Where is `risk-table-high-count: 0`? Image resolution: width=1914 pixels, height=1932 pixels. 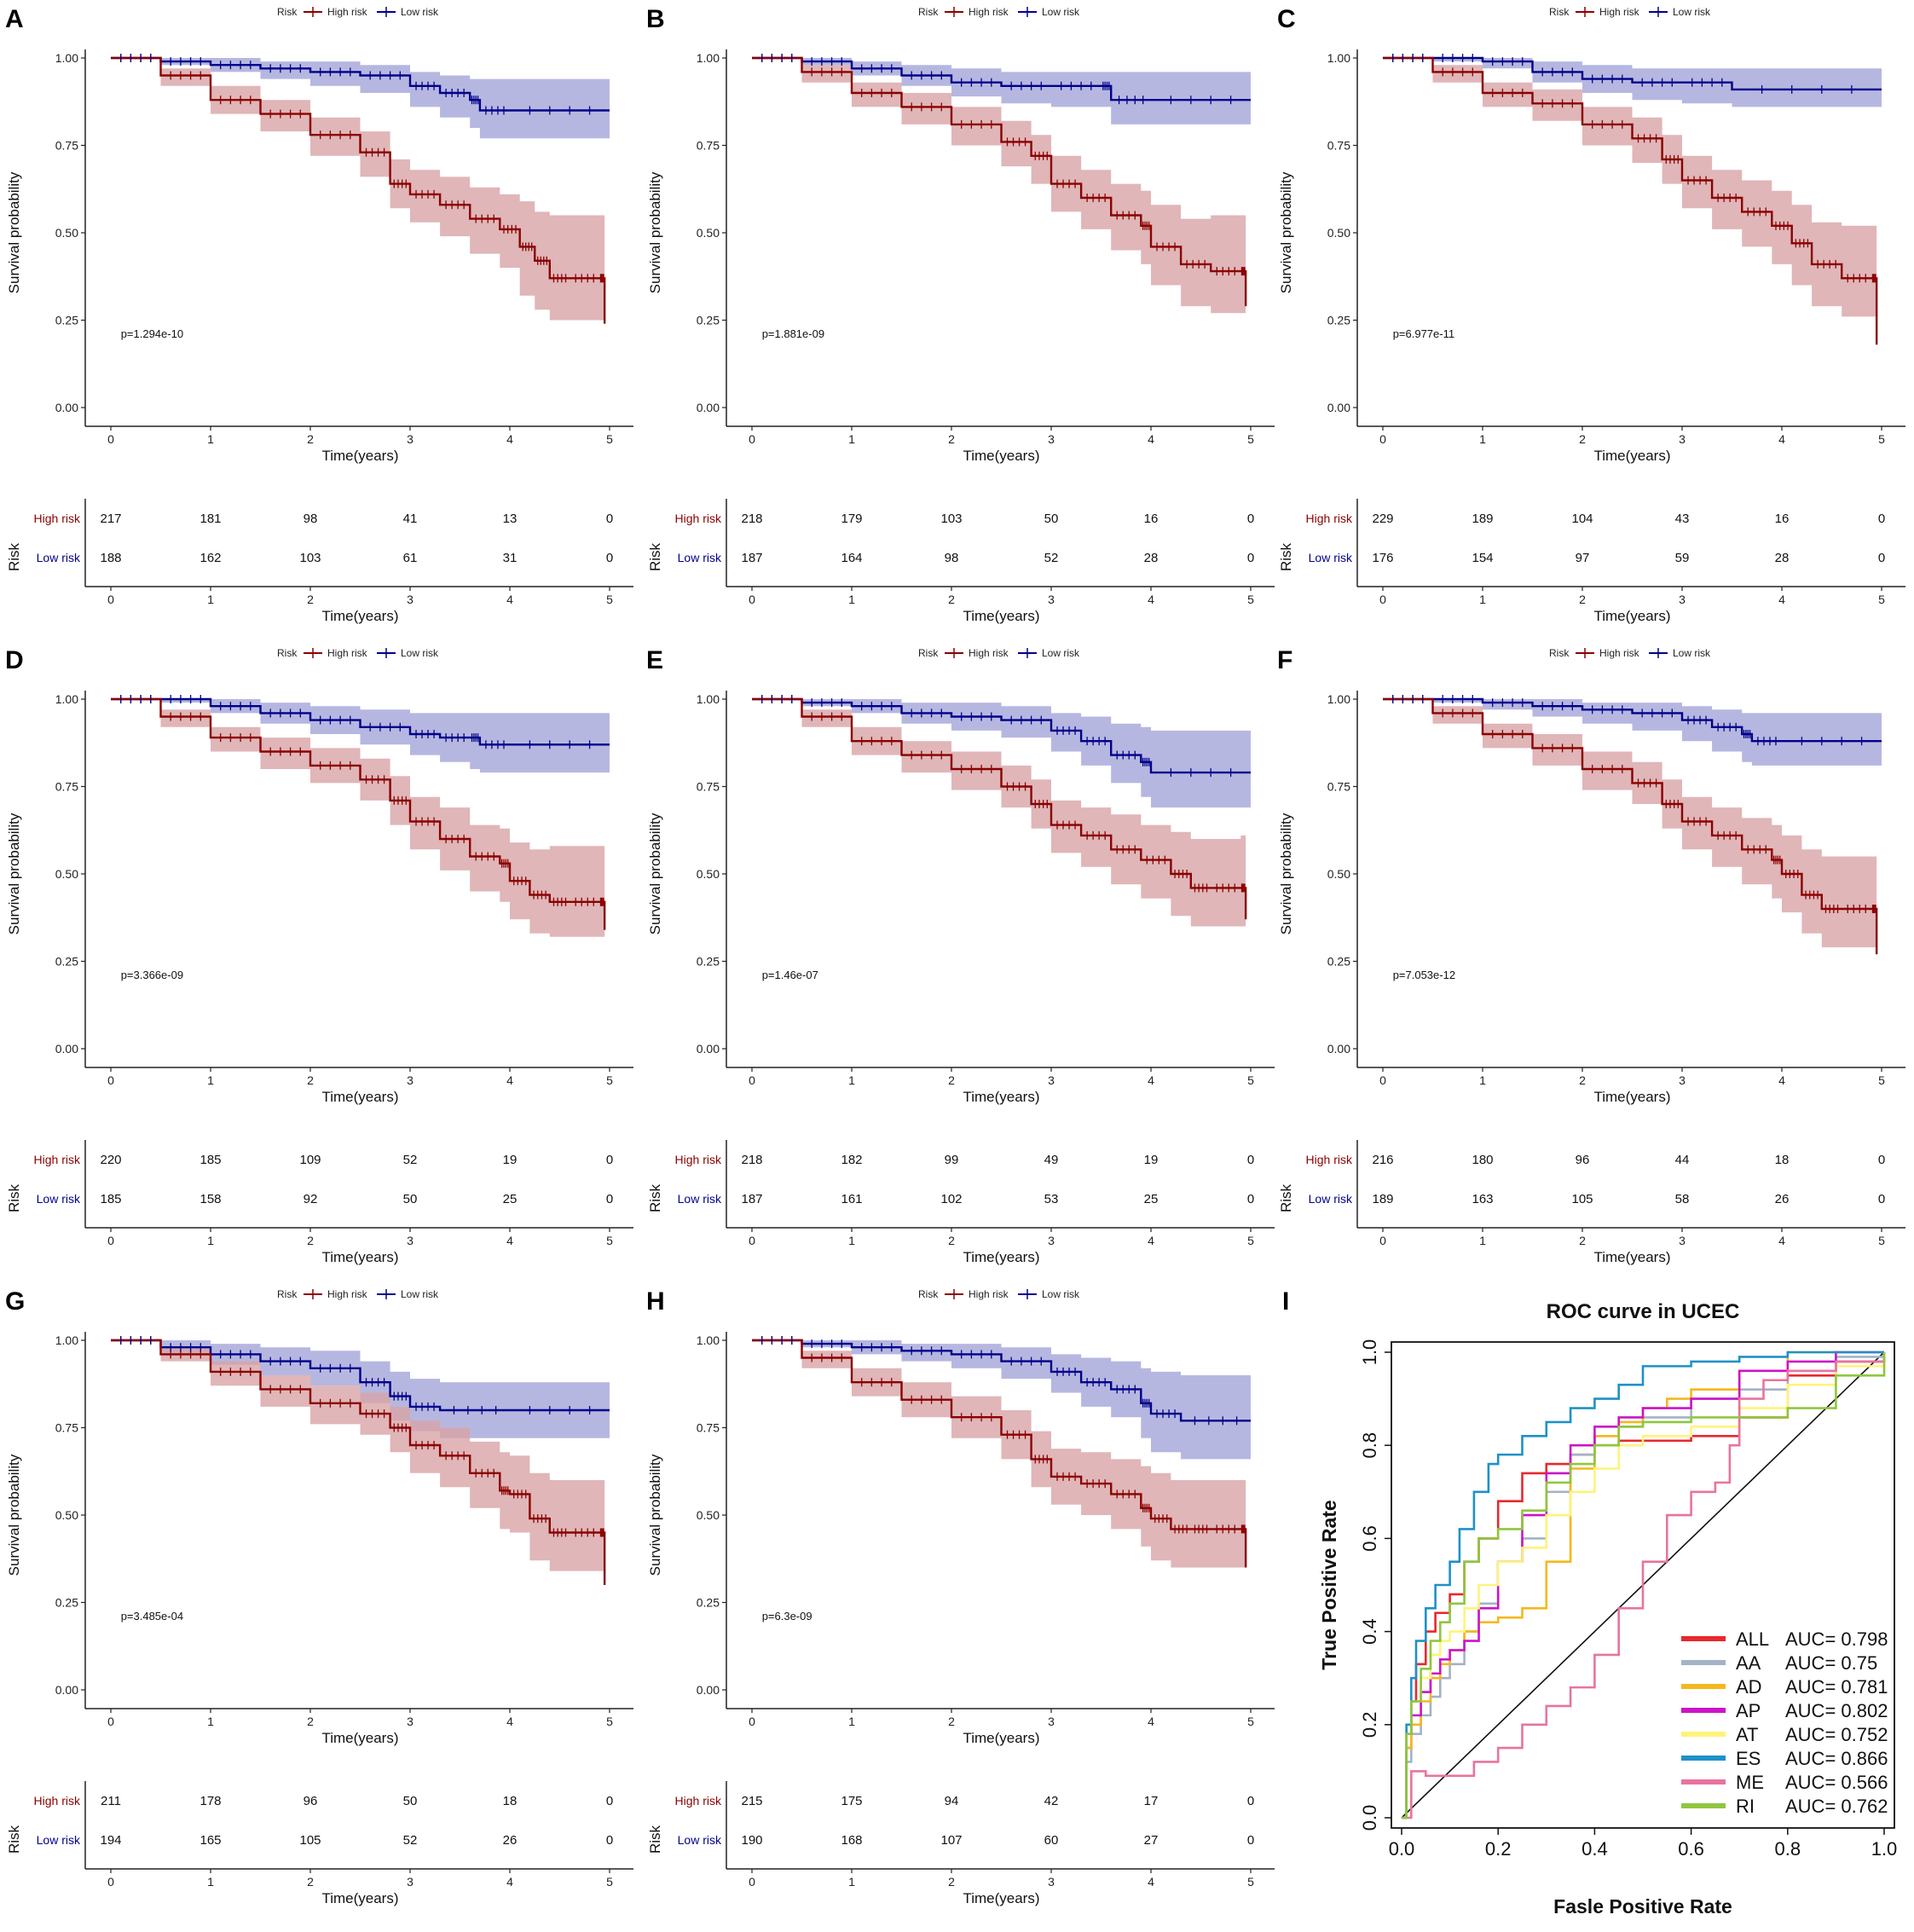 risk-table-high-count: 0 is located at coordinates (1882, 519).